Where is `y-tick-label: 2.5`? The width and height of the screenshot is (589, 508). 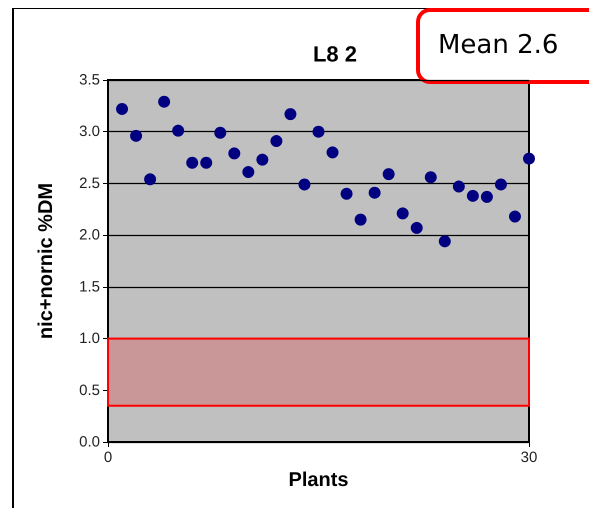
y-tick-label: 2.5 is located at coordinates (89, 183).